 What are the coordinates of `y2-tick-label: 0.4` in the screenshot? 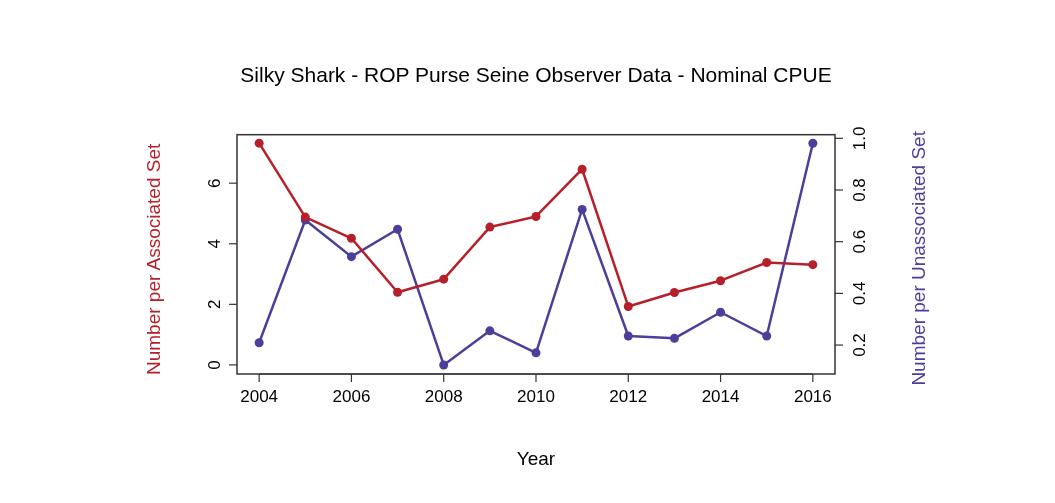 It's located at (859, 293).